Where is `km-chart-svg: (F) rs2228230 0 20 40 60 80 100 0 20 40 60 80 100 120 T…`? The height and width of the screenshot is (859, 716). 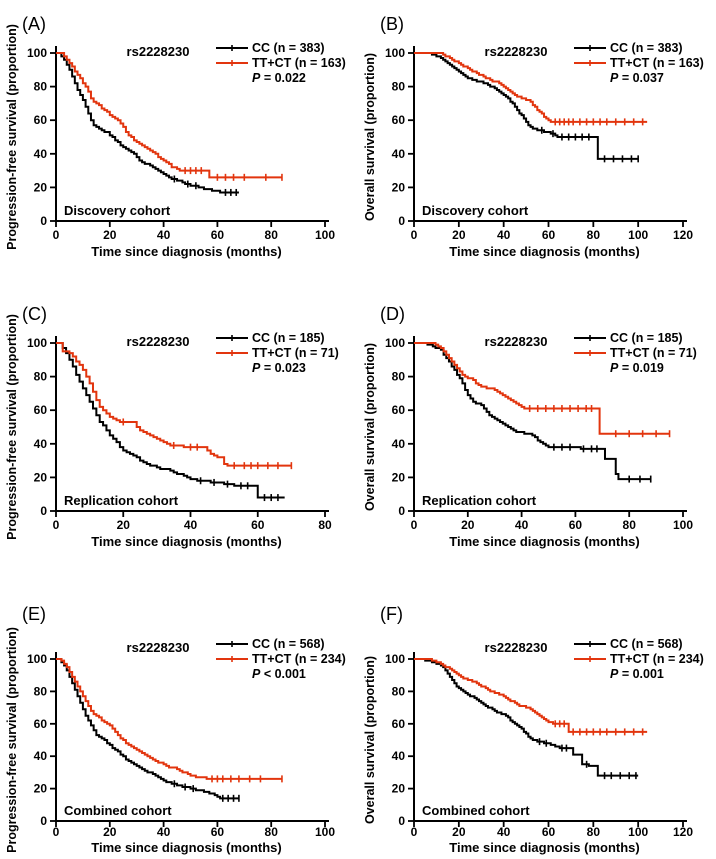 km-chart-svg: (F) rs2228230 0 20 40 60 80 100 0 20 40 60 80 100 120 T… is located at coordinates (533, 729).